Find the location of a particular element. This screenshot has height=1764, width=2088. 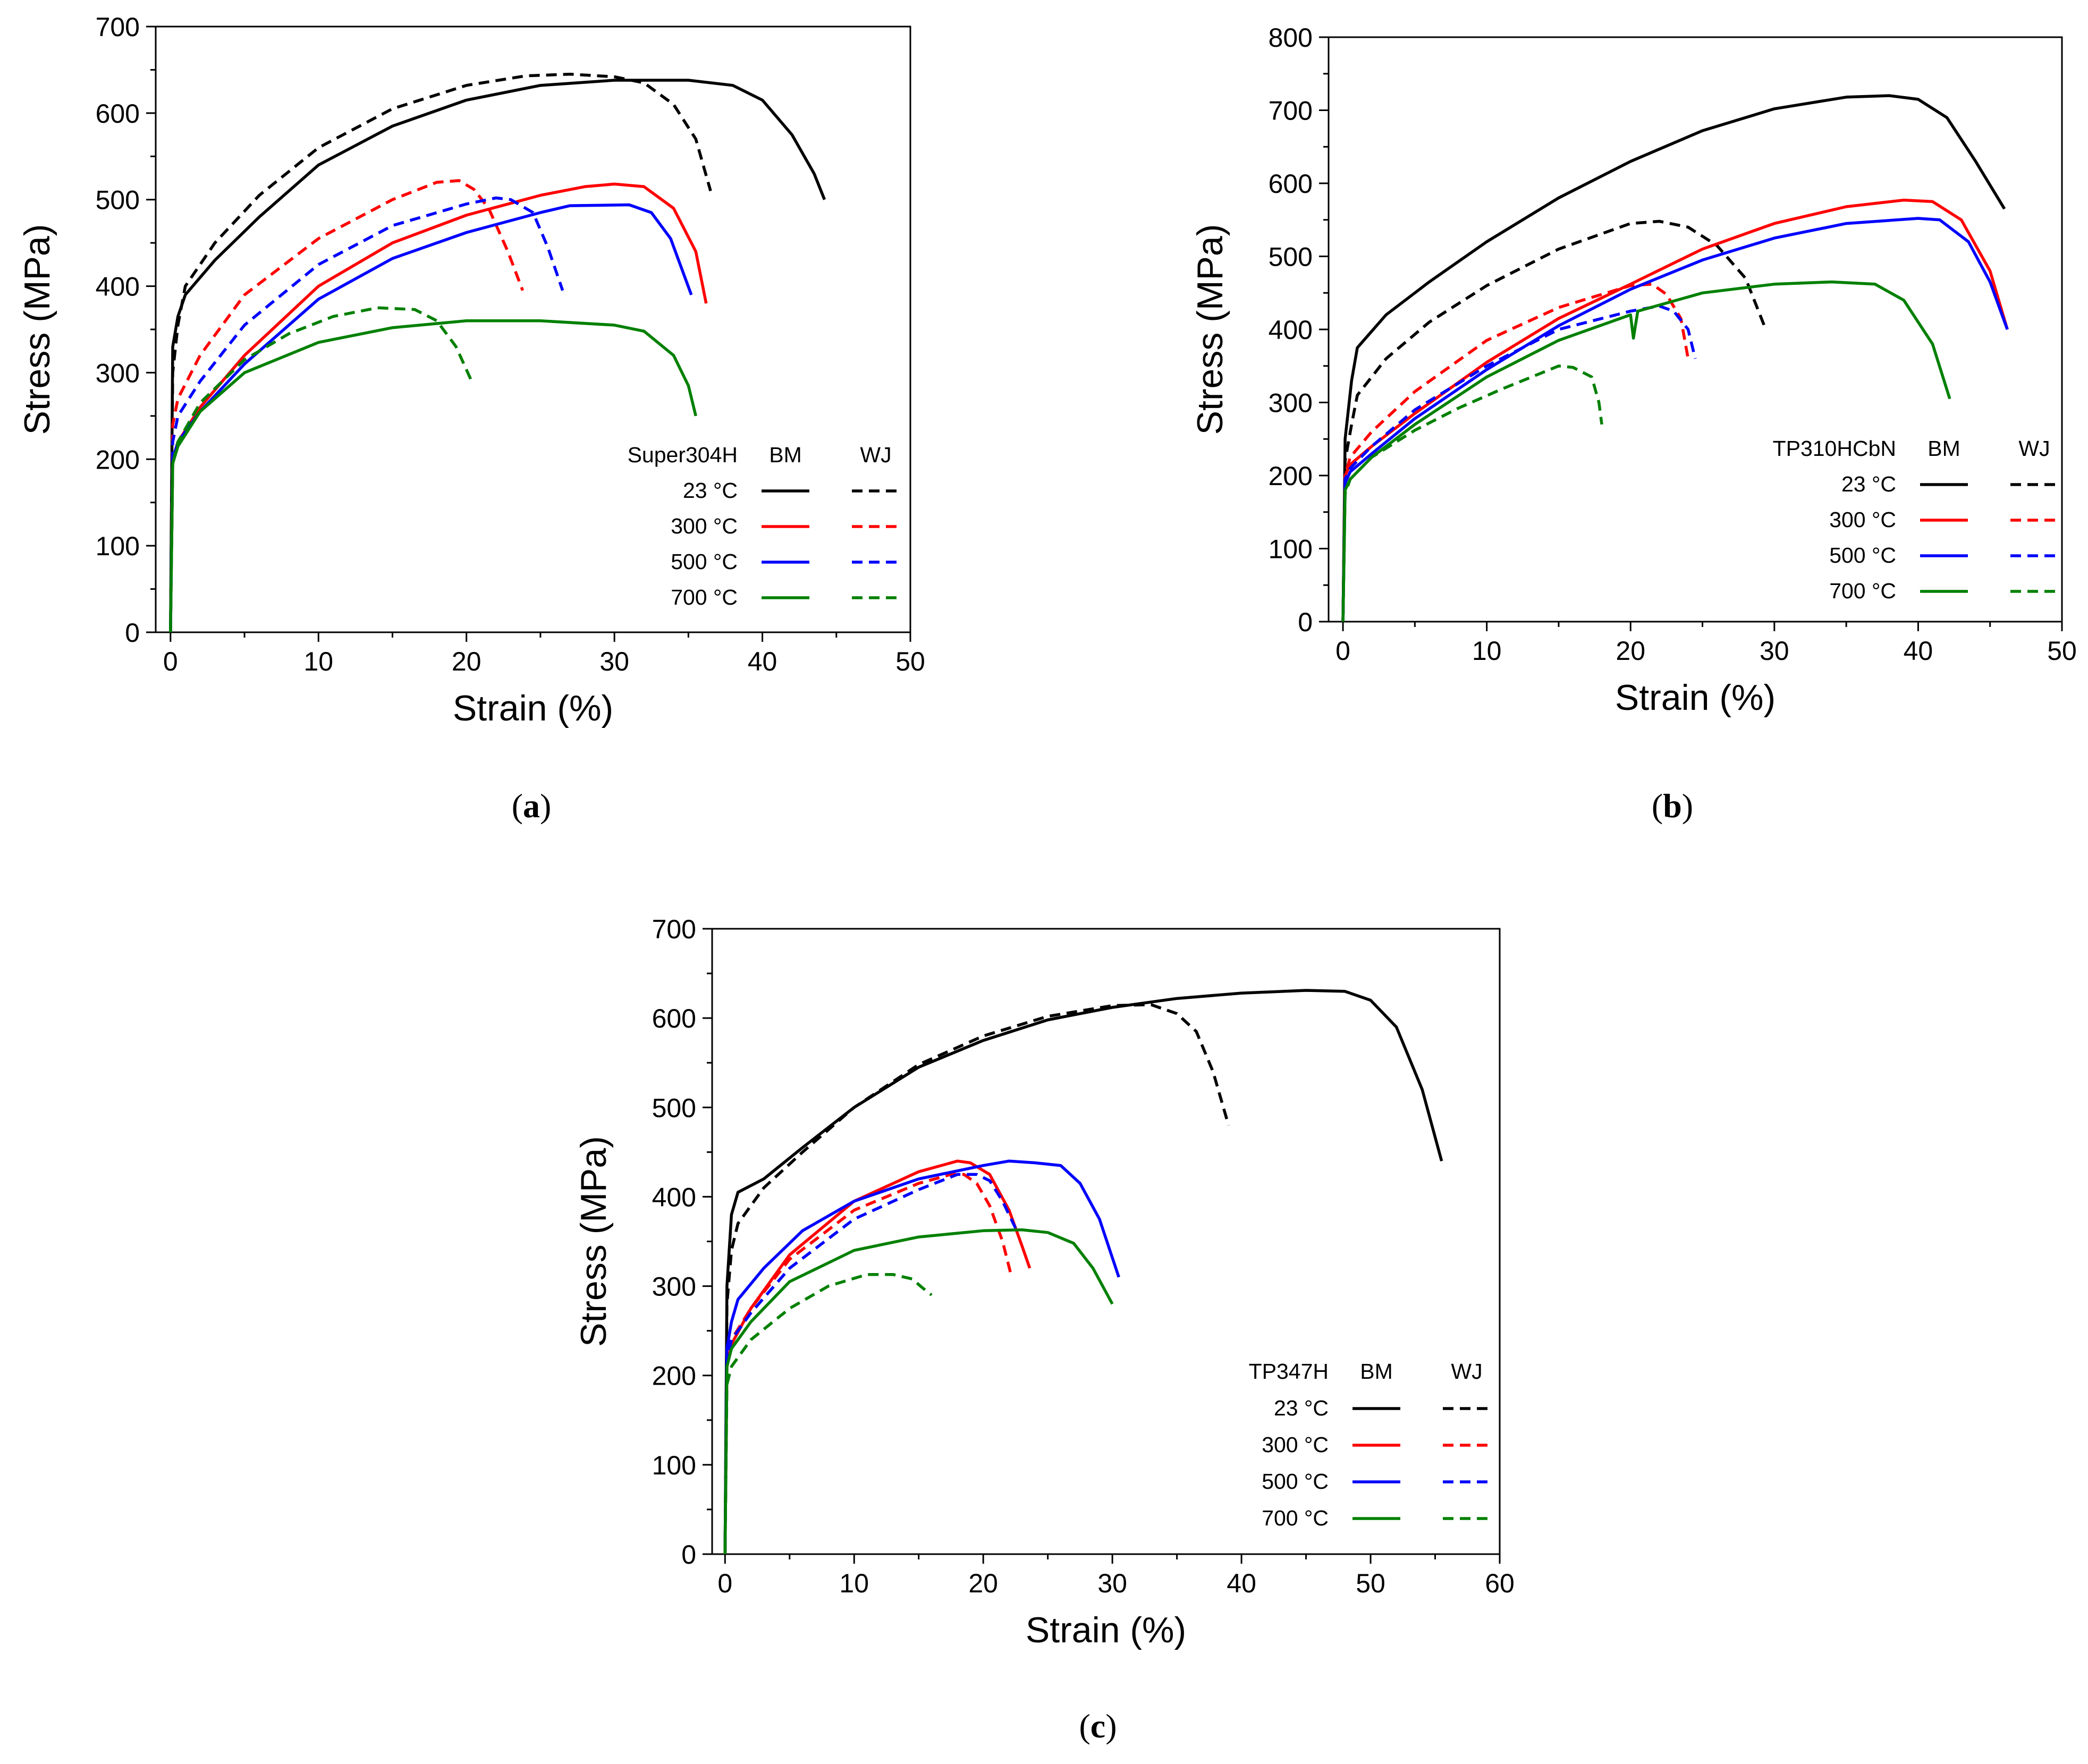

caption-c: (c) is located at coordinates (1098, 1726).